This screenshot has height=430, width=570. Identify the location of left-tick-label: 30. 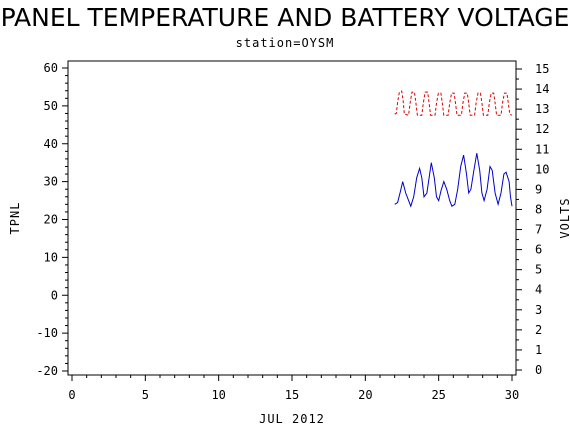
(51, 182).